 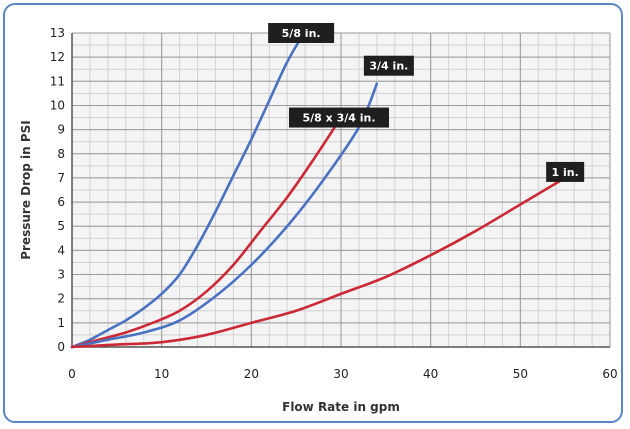 I want to click on y-tick-label: 10, so click(x=57, y=105).